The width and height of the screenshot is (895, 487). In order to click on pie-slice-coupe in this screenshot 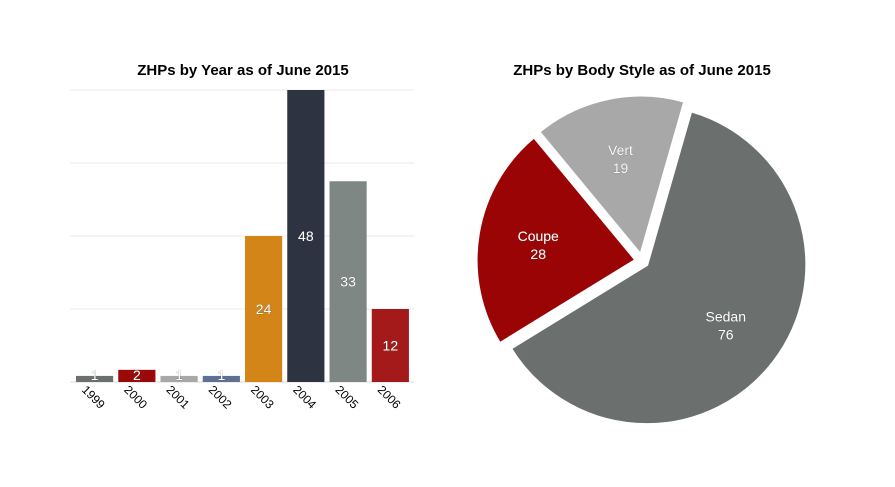, I will do `click(556, 240)`.